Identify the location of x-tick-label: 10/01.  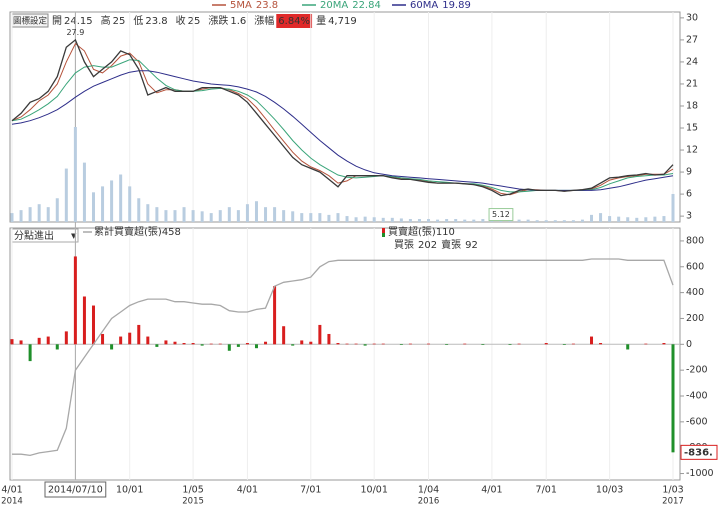
(129, 490).